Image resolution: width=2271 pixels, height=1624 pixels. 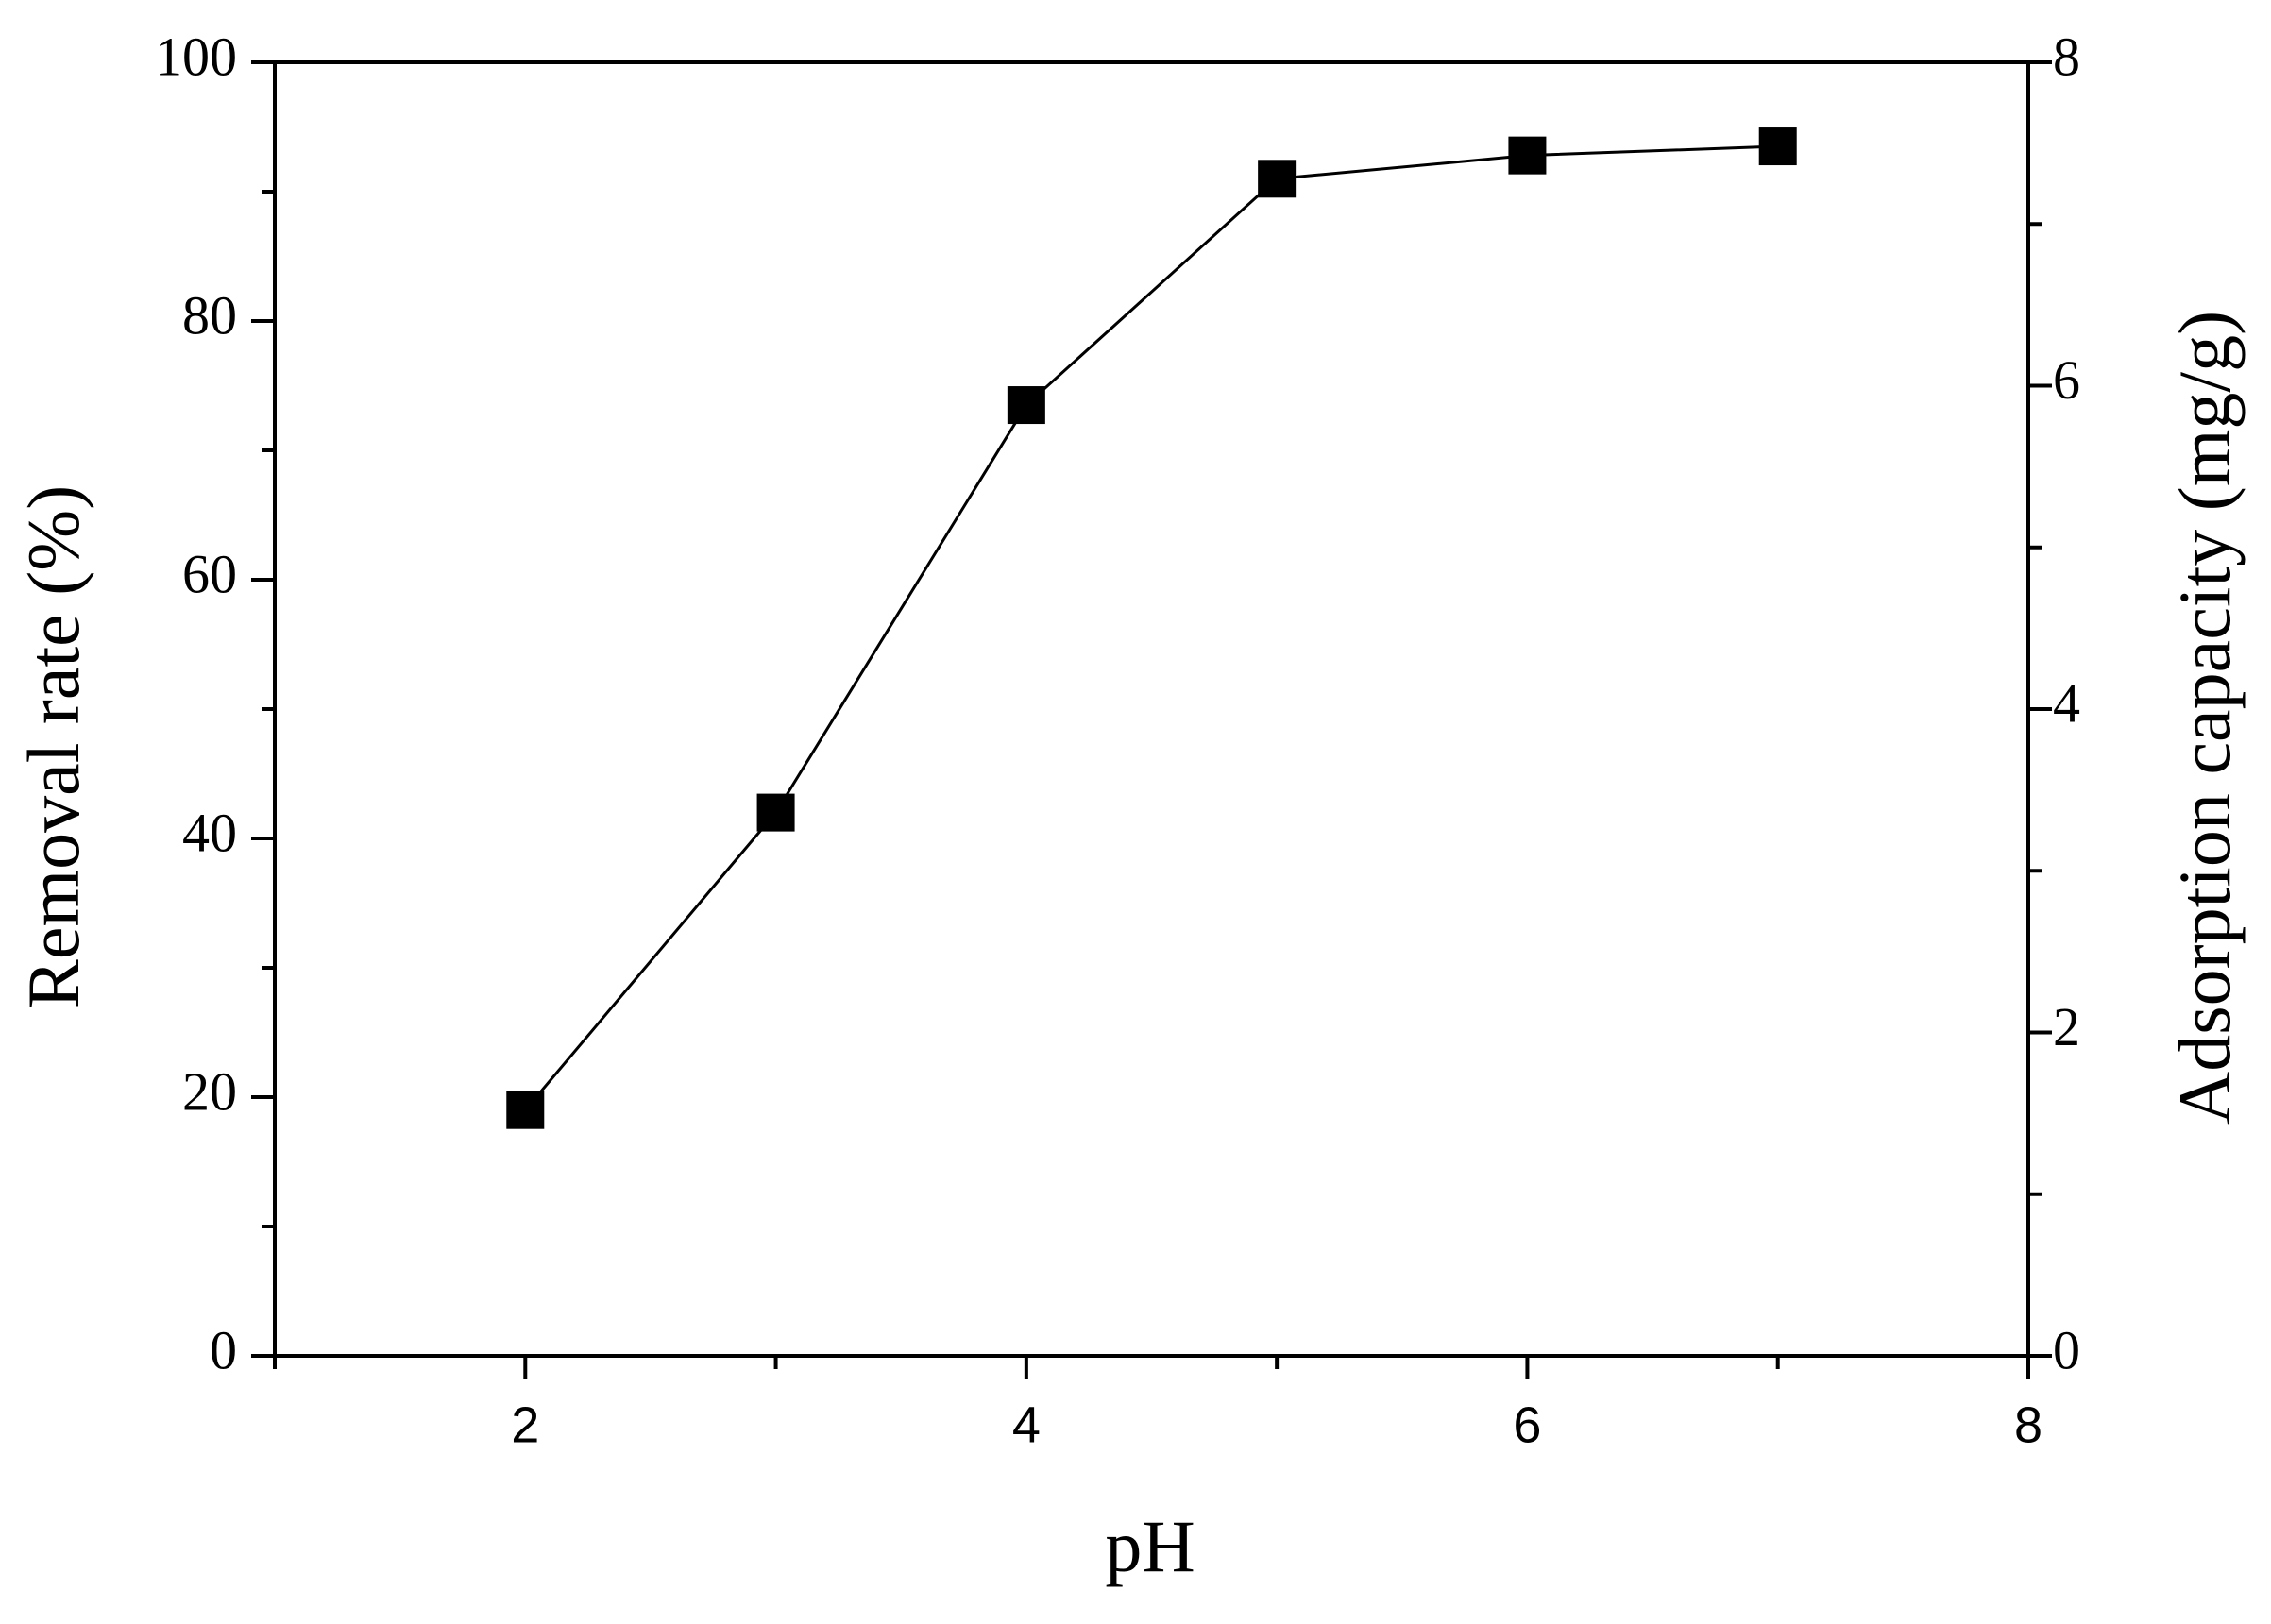 I want to click on x-tick-label: 2, so click(x=525, y=1424).